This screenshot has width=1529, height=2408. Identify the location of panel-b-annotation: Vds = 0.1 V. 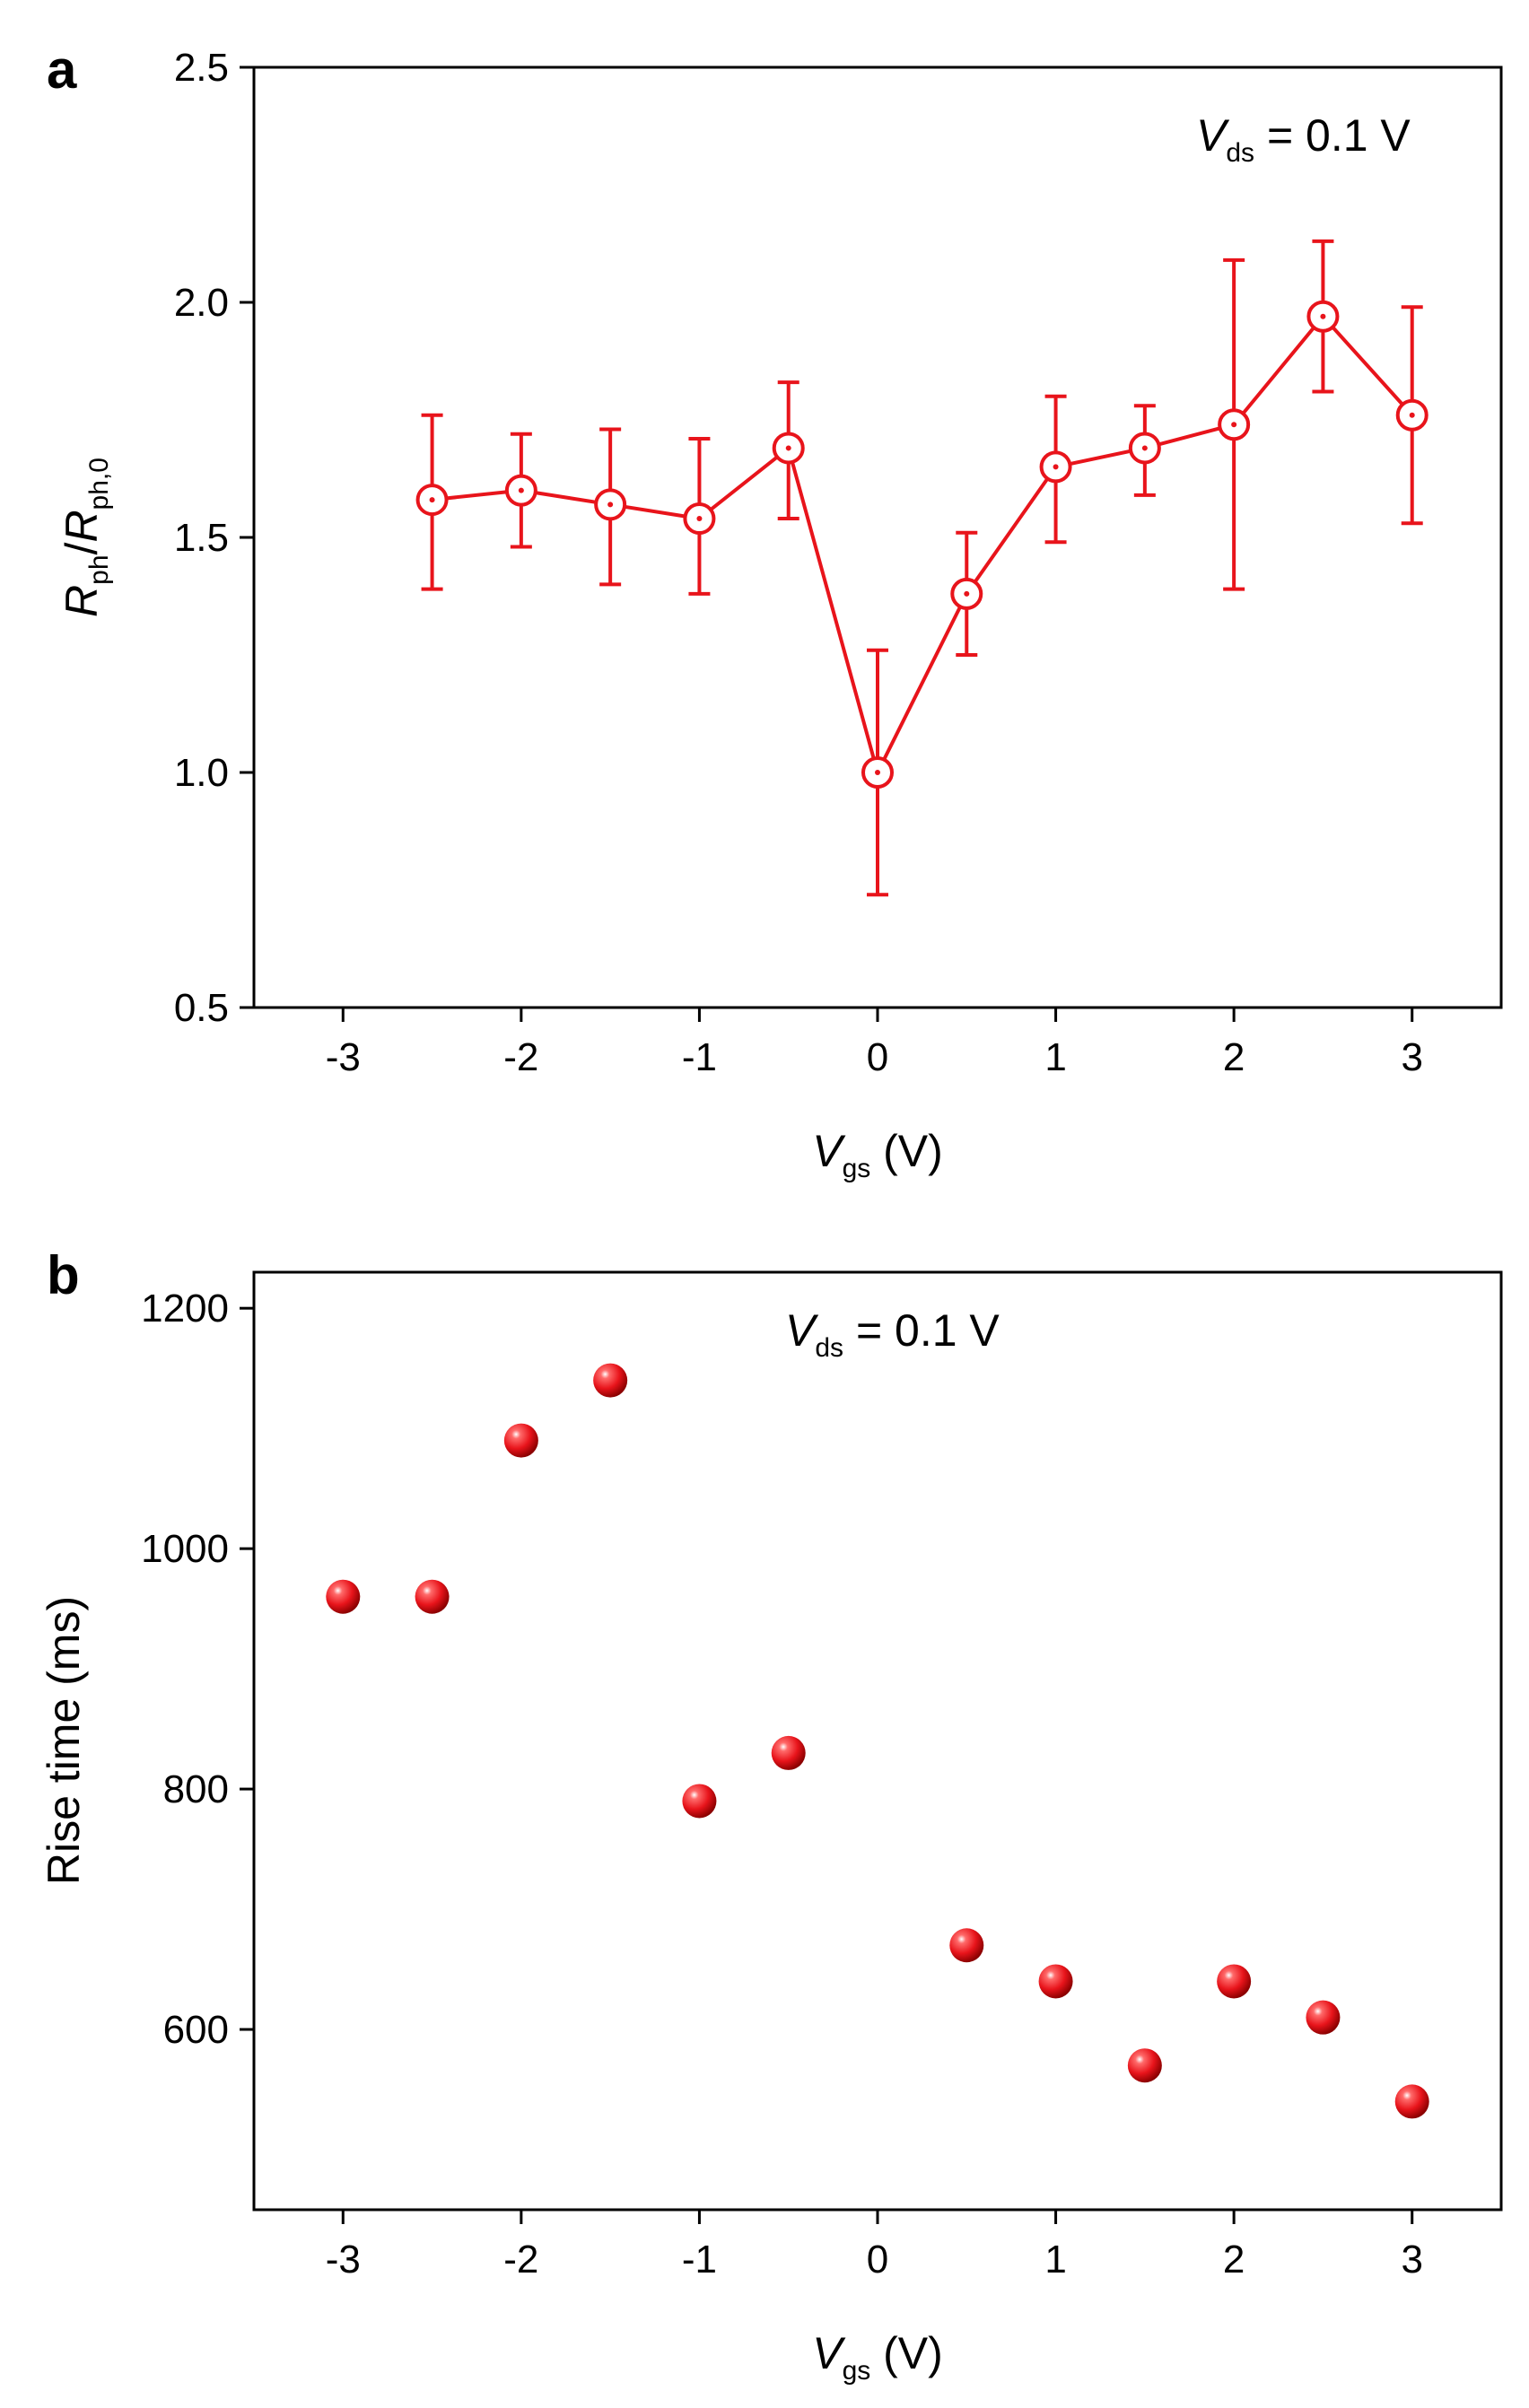
(893, 1334).